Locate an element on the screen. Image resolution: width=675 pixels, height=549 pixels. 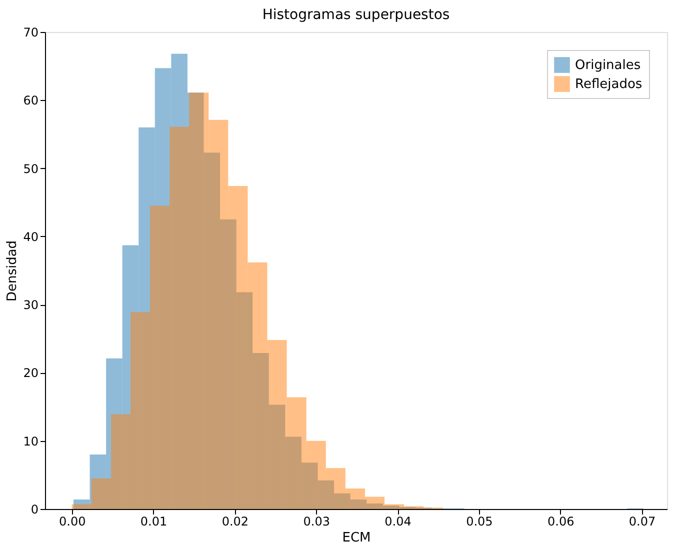
y-tick-label: 70 is located at coordinates (30, 33).